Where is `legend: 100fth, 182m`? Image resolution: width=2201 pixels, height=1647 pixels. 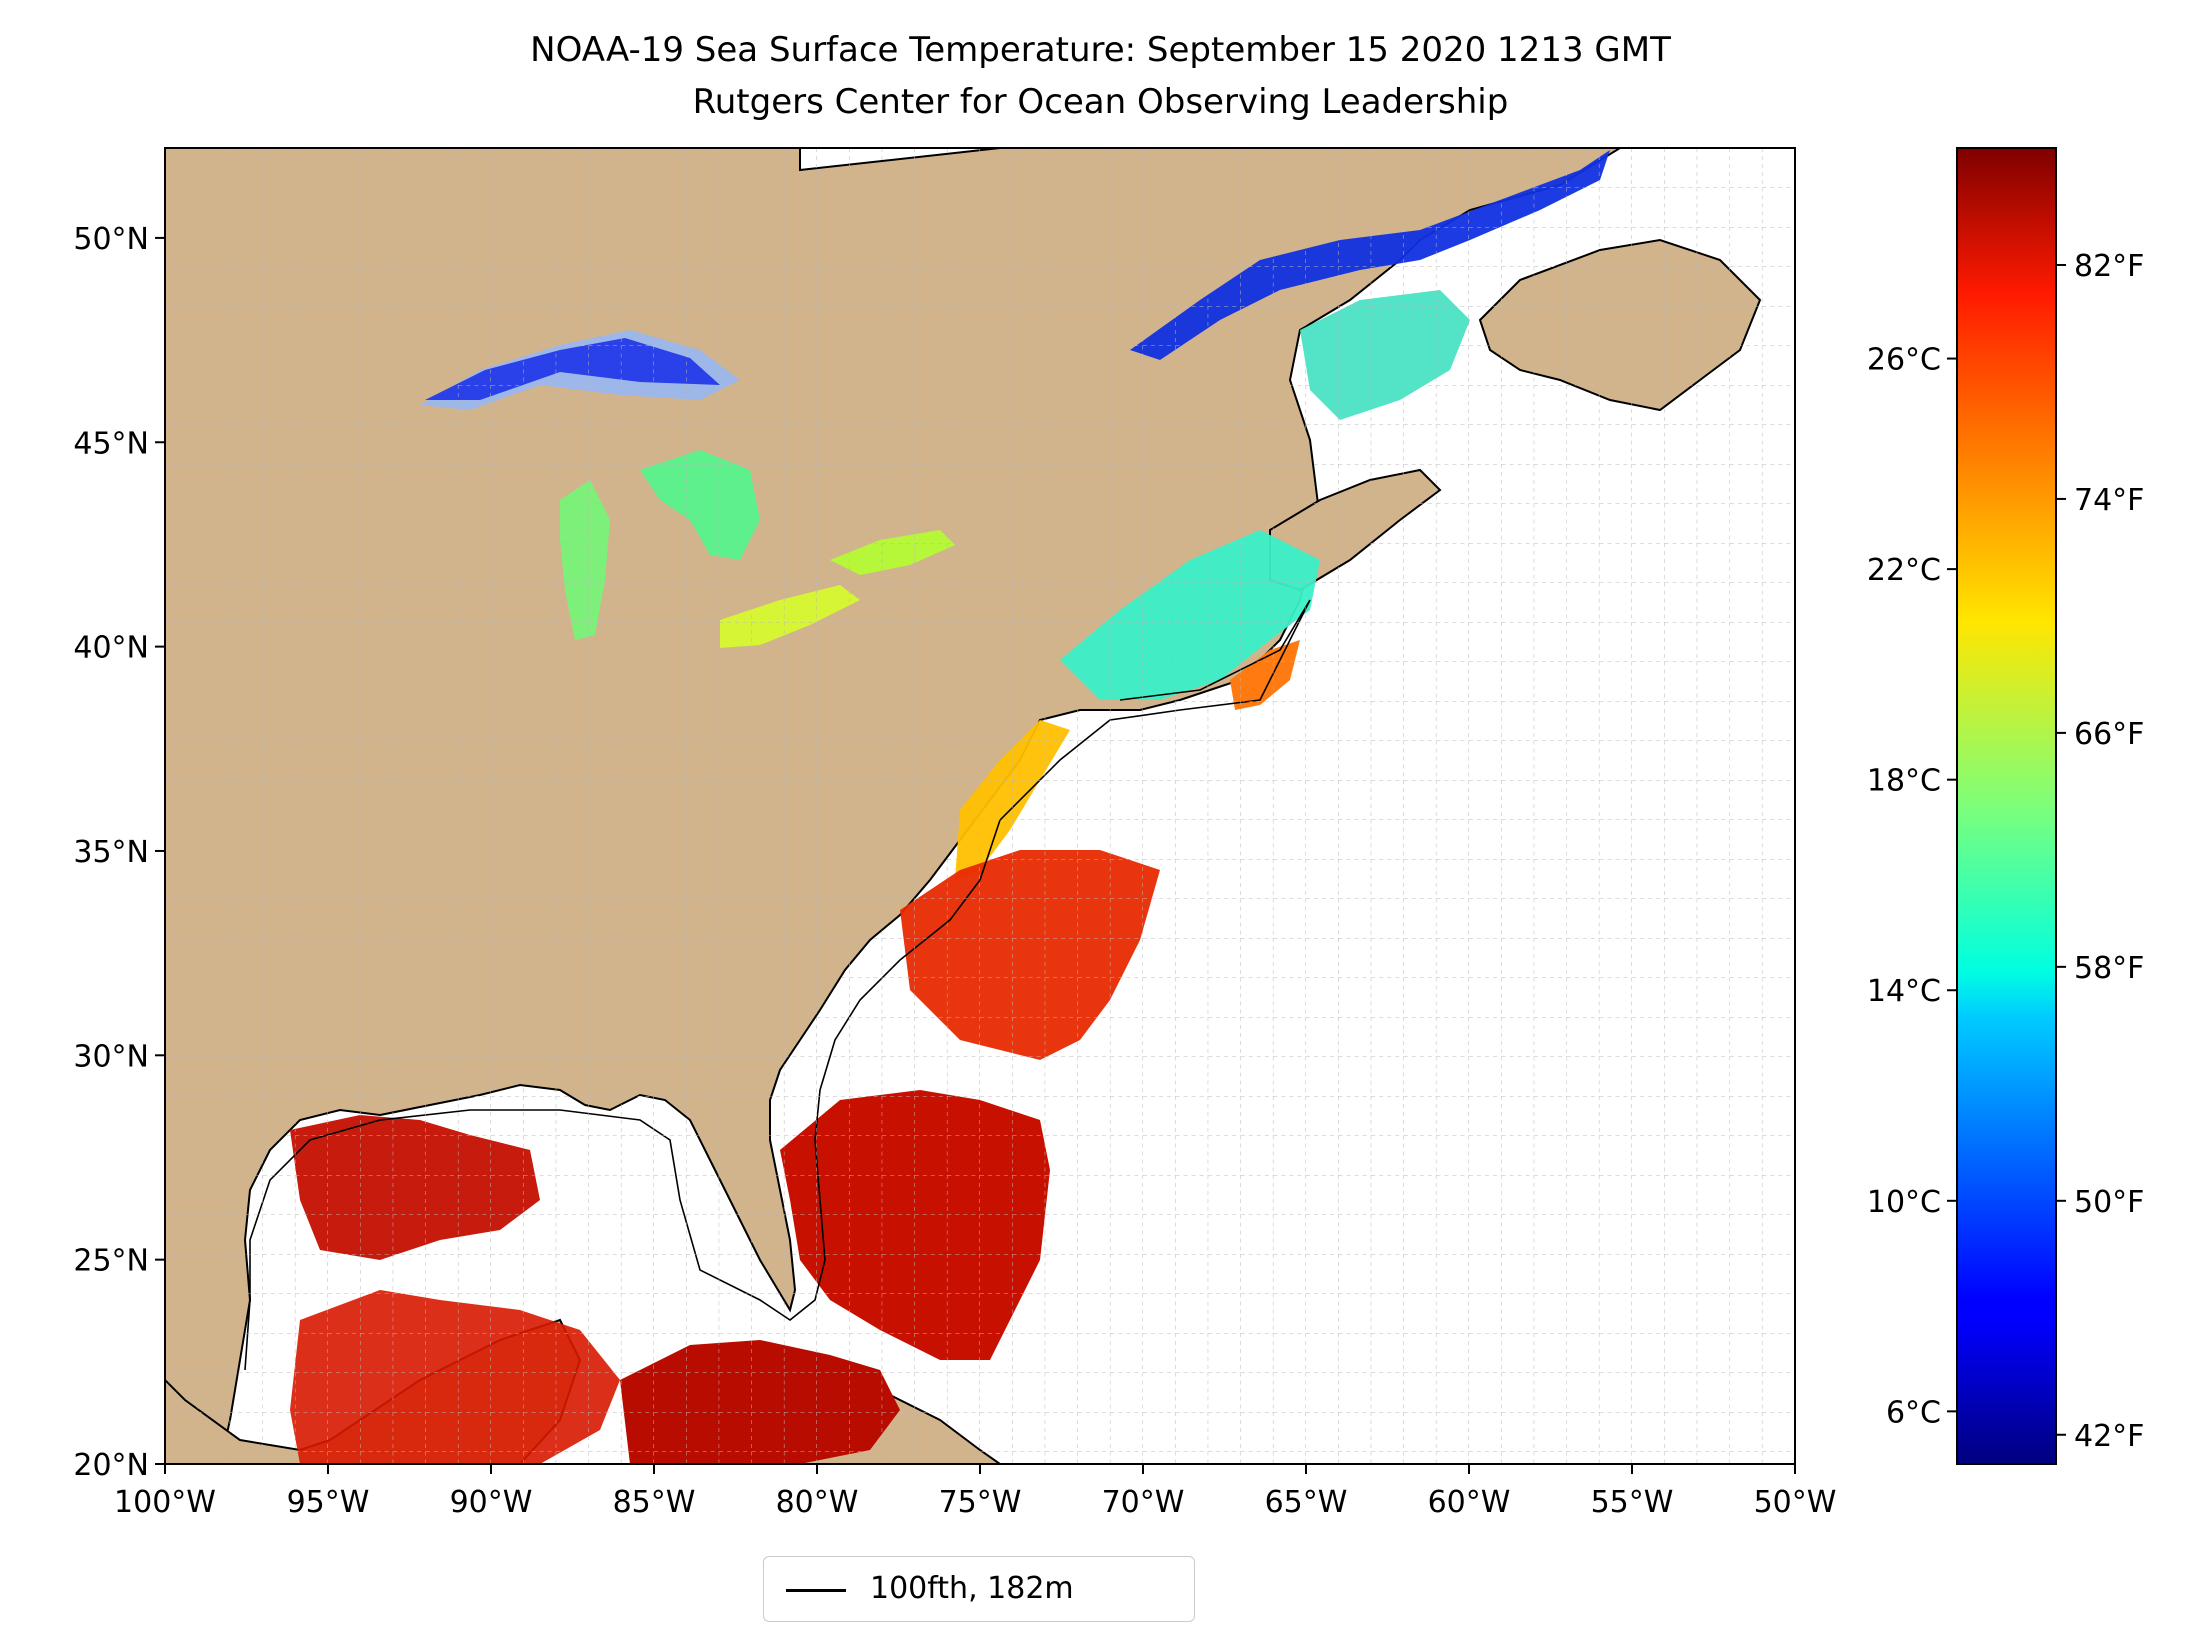 legend: 100fth, 182m is located at coordinates (979, 1589).